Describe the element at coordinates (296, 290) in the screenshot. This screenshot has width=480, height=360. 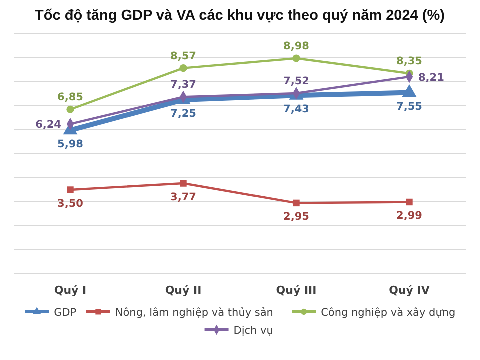
I see `x-tick-label: Quý III` at that location.